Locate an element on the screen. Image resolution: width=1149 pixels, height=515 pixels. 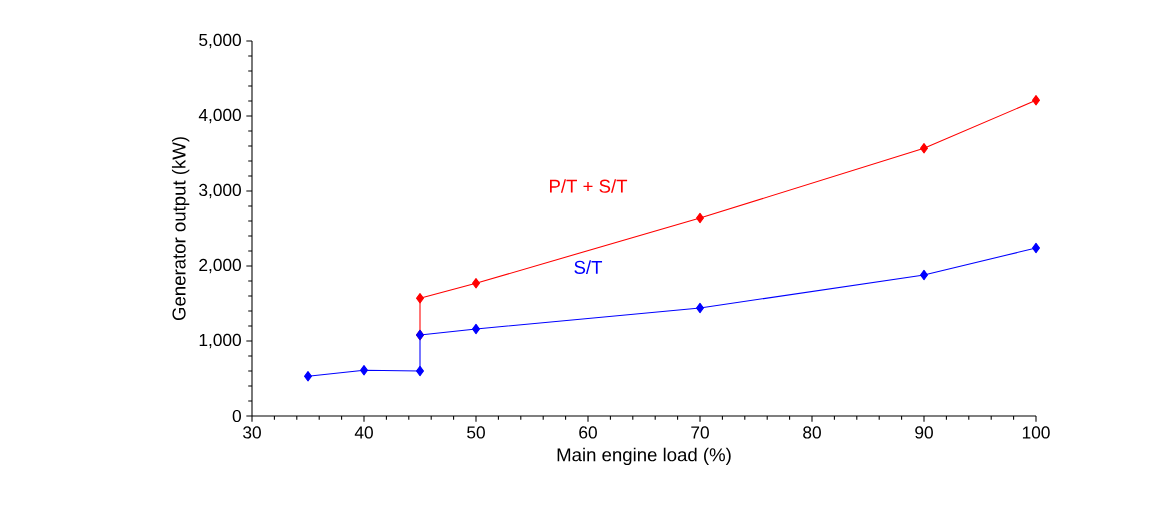
text: P/T + S/T is located at coordinates (588, 186).